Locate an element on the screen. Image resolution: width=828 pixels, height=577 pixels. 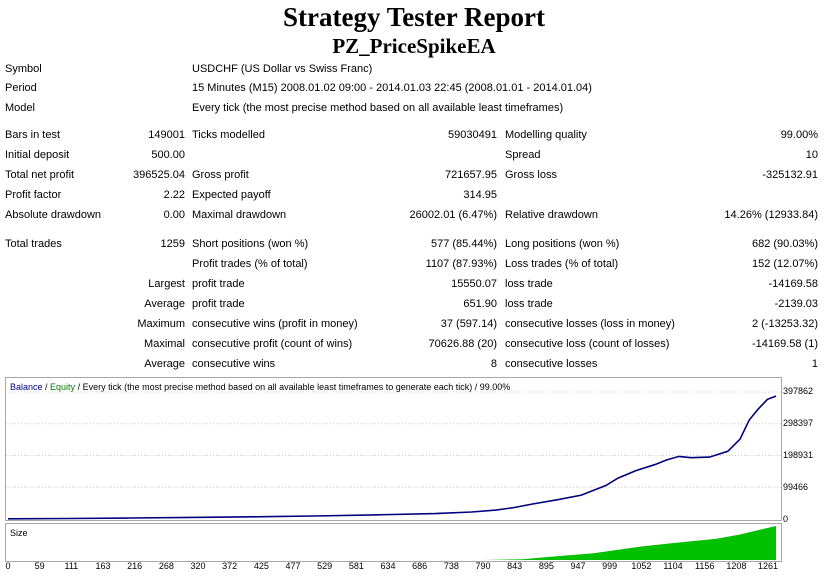
largest-label: Largest is located at coordinates (166, 284).